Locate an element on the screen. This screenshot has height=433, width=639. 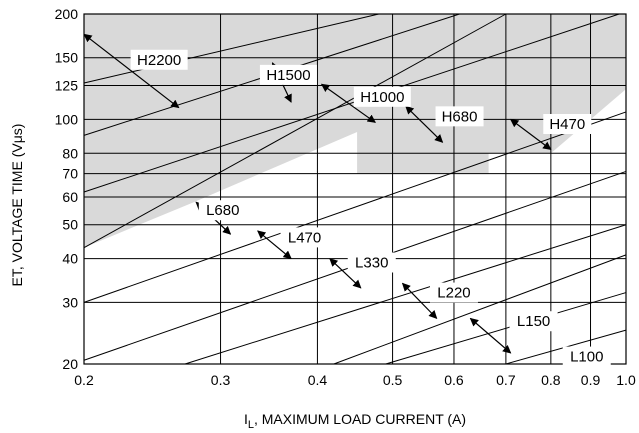
region-label: L220 is located at coordinates (453, 293).